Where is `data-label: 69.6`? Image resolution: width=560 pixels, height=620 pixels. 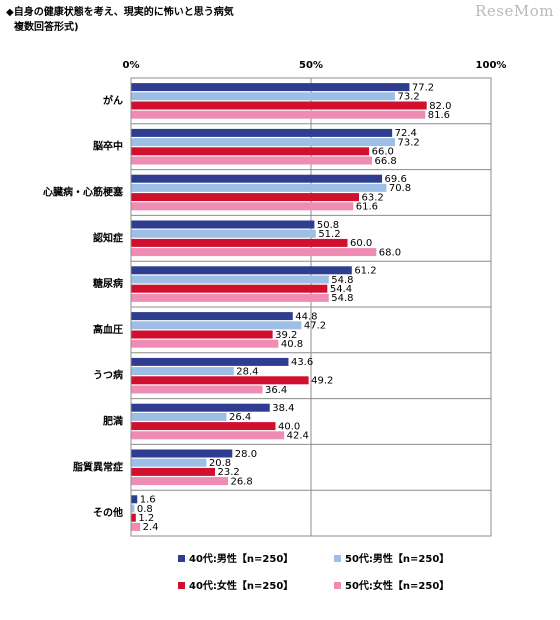
data-label: 69.6 is located at coordinates (396, 179).